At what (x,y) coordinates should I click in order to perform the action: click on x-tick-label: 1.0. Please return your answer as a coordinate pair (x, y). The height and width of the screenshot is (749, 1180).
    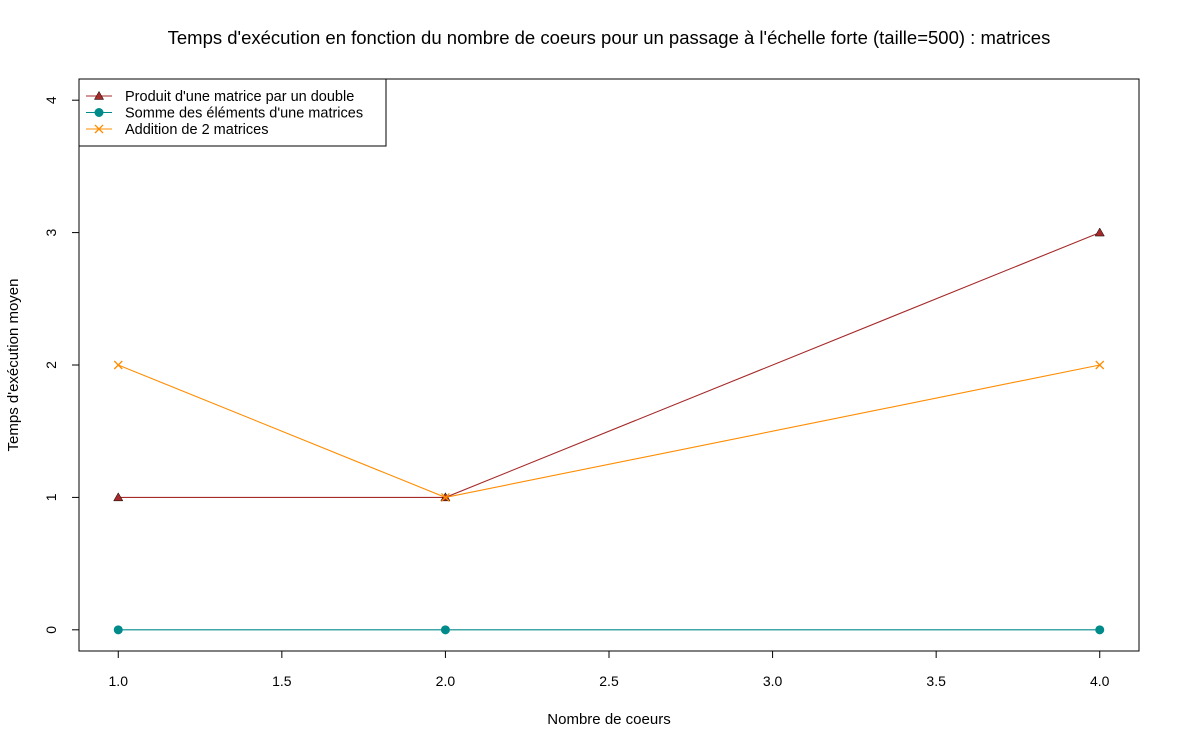
    Looking at the image, I should click on (119, 681).